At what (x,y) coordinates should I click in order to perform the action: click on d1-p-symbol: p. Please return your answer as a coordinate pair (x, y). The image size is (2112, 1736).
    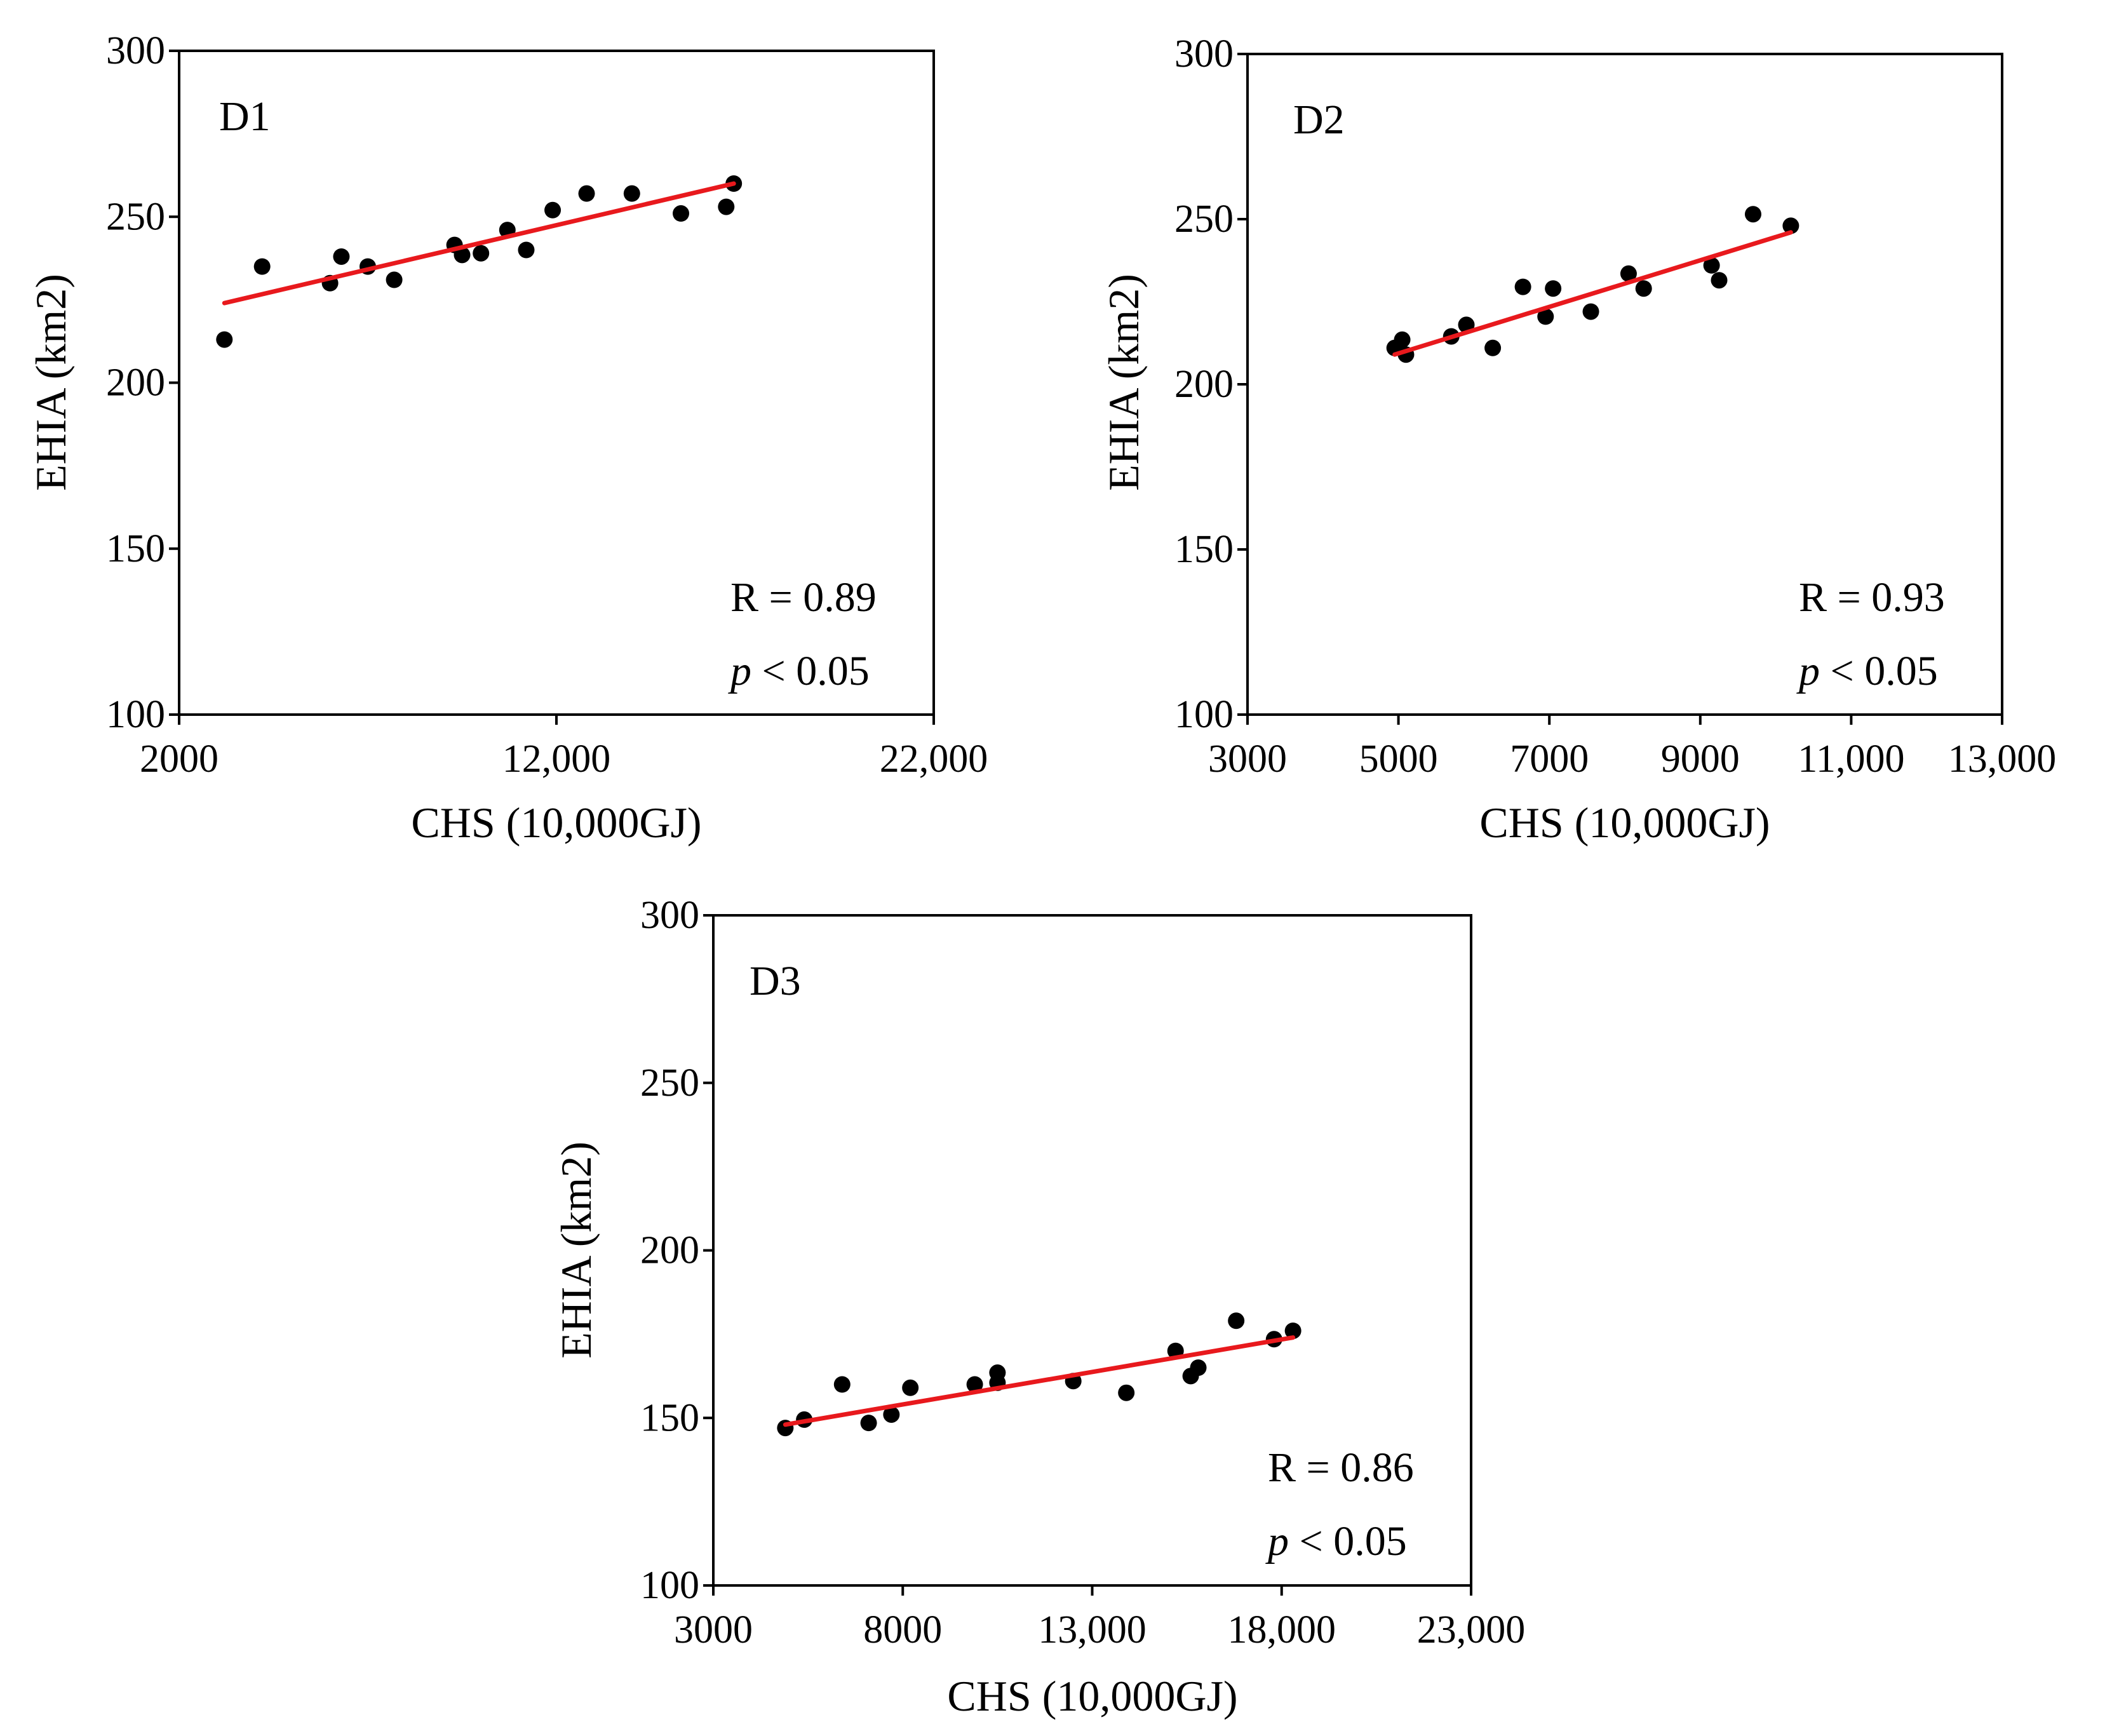
    Looking at the image, I should click on (739, 671).